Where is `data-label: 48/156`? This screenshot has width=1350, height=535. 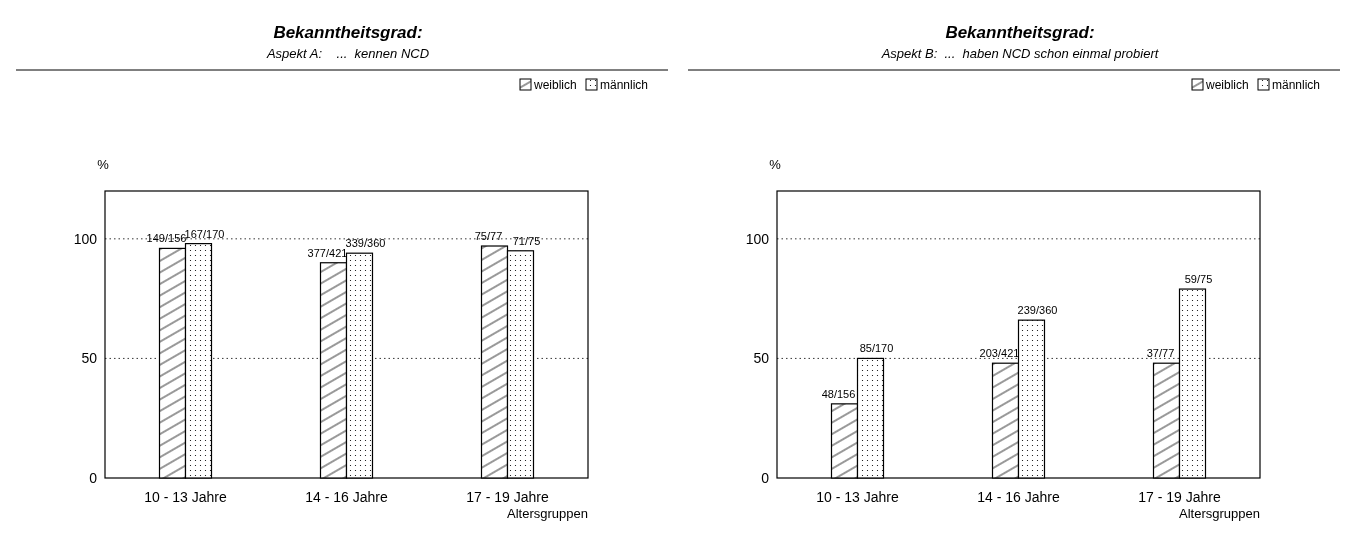 data-label: 48/156 is located at coordinates (838, 393).